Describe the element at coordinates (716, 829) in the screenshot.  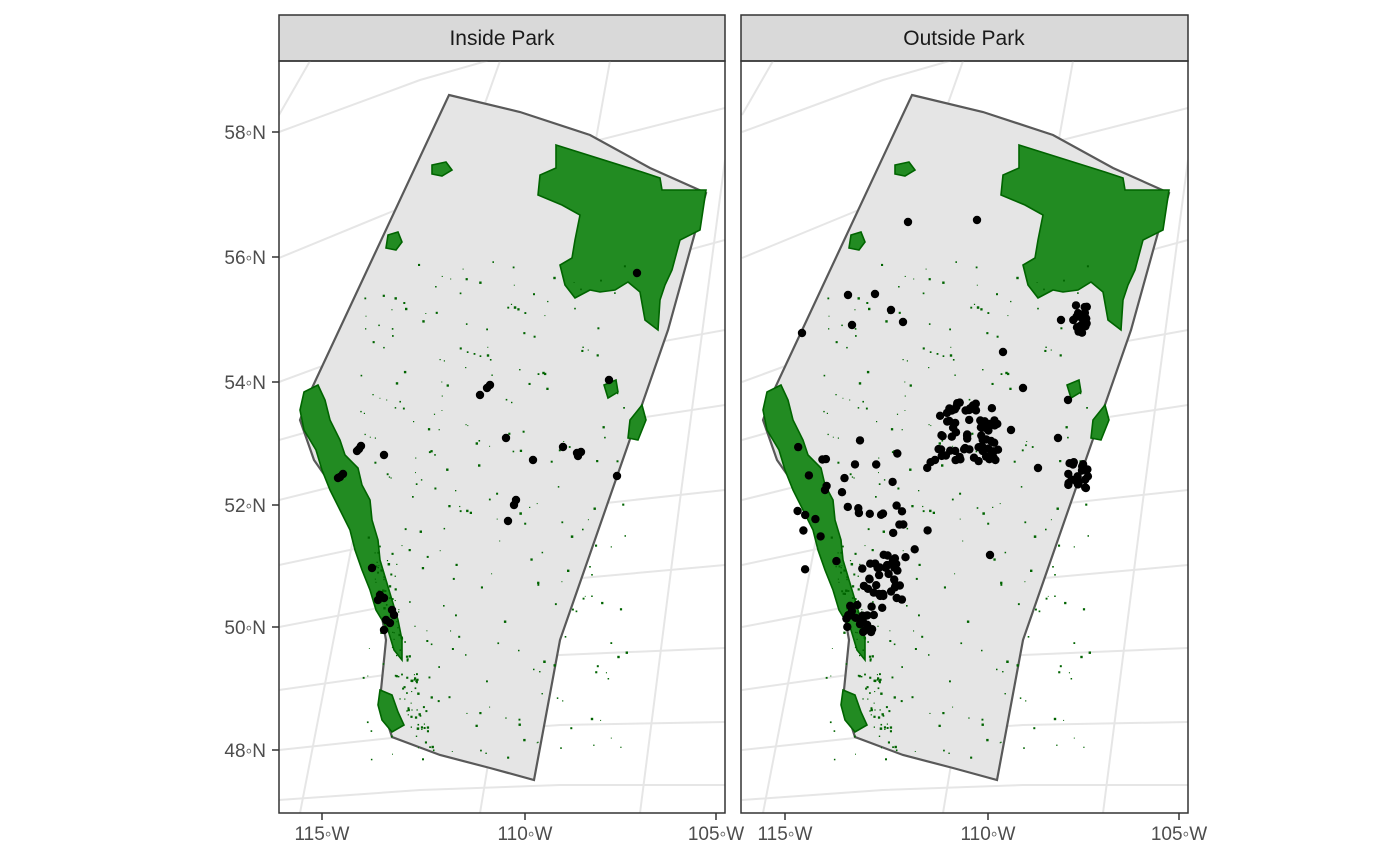
I see `x-tick-105w: 105◦W` at that location.